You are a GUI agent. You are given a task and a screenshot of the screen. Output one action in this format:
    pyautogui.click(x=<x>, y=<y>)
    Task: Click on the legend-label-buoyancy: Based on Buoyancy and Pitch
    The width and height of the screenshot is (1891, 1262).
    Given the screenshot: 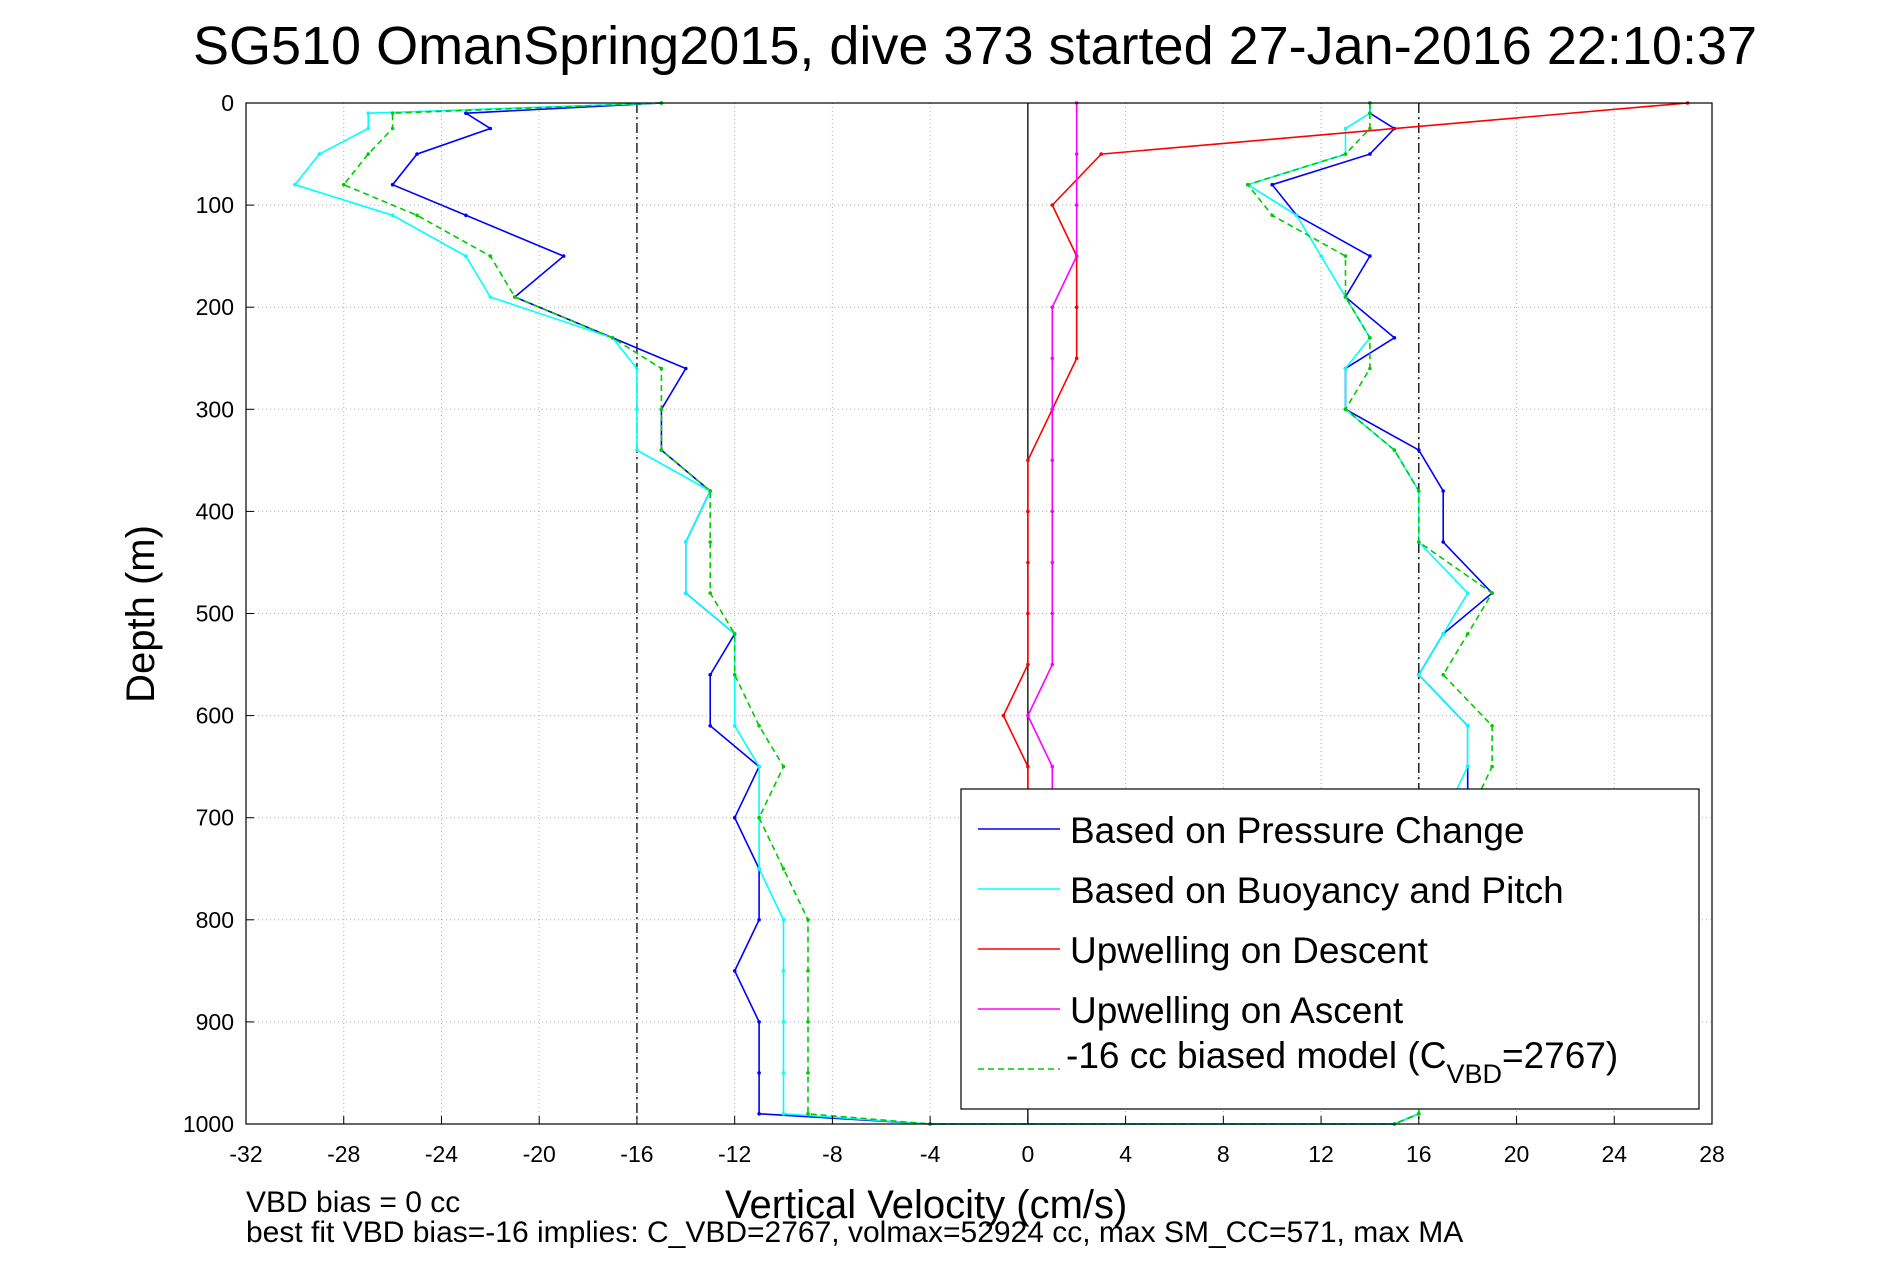 What is the action you would take?
    pyautogui.click(x=1317, y=890)
    